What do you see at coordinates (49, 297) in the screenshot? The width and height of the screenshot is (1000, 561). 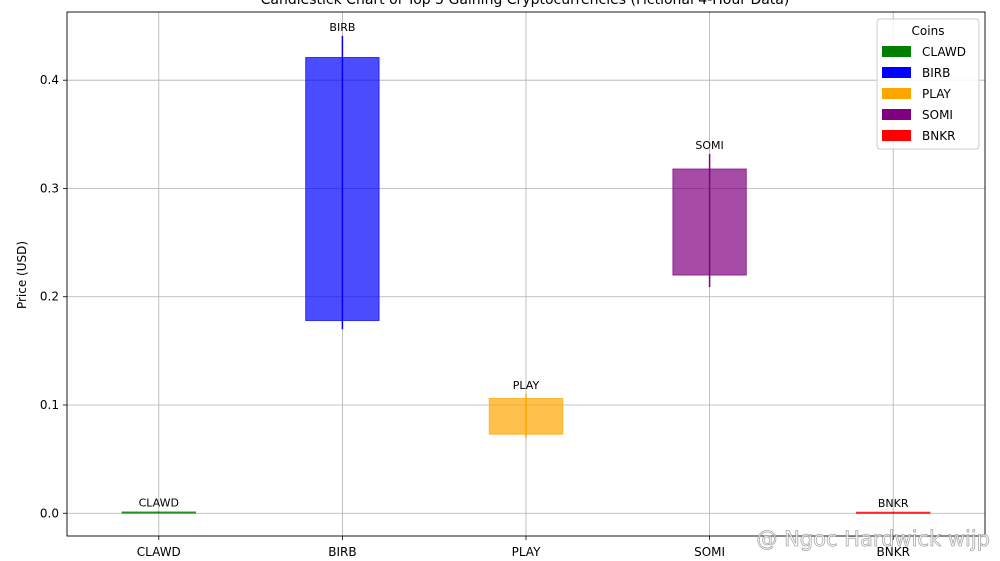 I see `y-tick-label: 0.2` at bounding box center [49, 297].